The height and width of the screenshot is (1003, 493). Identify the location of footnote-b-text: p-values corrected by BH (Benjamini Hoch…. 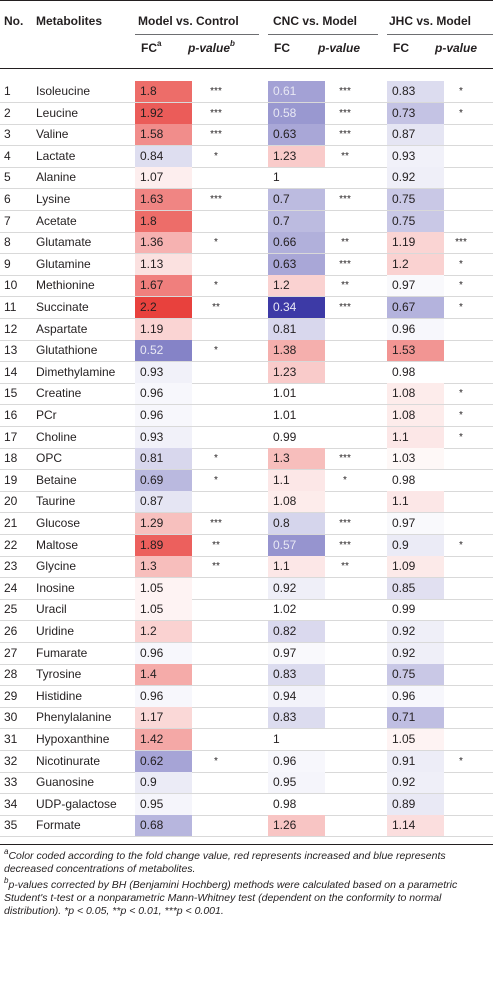
(231, 898).